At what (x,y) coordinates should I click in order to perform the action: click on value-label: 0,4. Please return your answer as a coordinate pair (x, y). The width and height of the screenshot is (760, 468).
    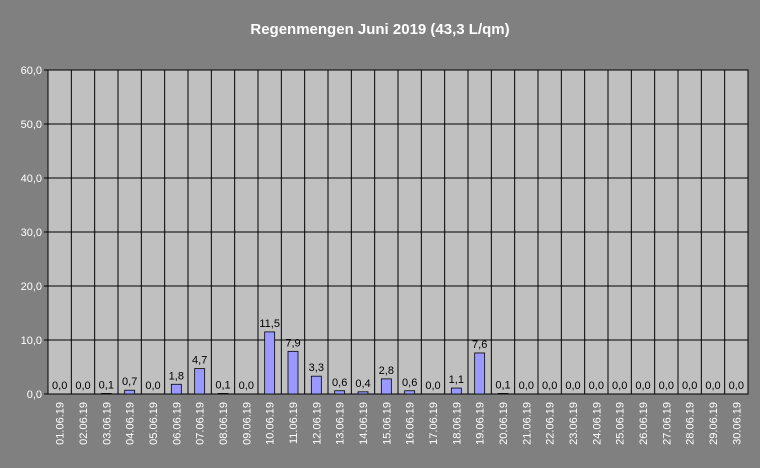
    Looking at the image, I should click on (362, 384).